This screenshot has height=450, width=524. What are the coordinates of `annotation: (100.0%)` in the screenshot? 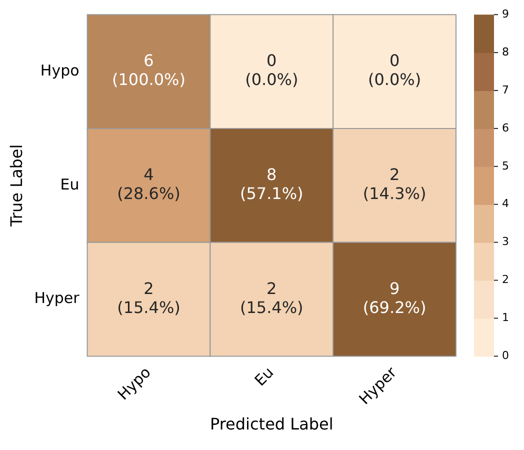 It's located at (149, 80).